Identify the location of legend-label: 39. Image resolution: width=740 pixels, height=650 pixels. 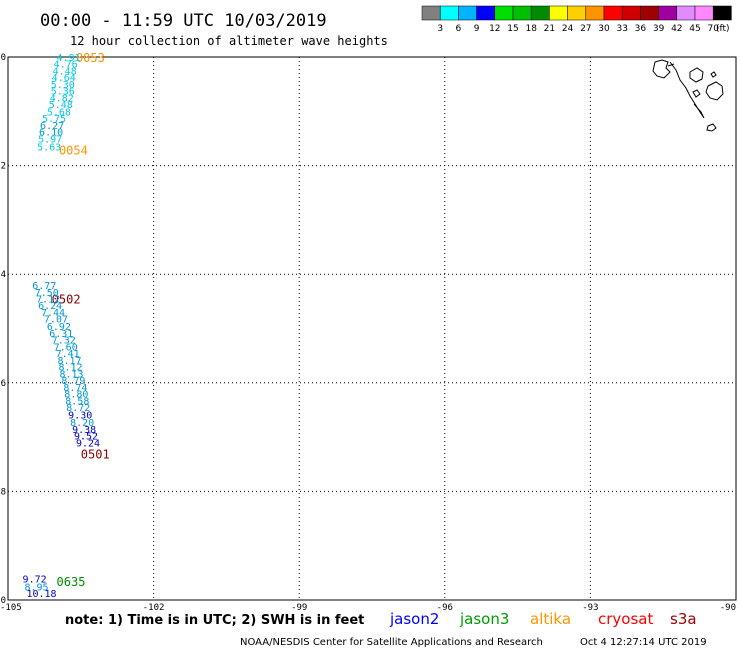
(659, 29).